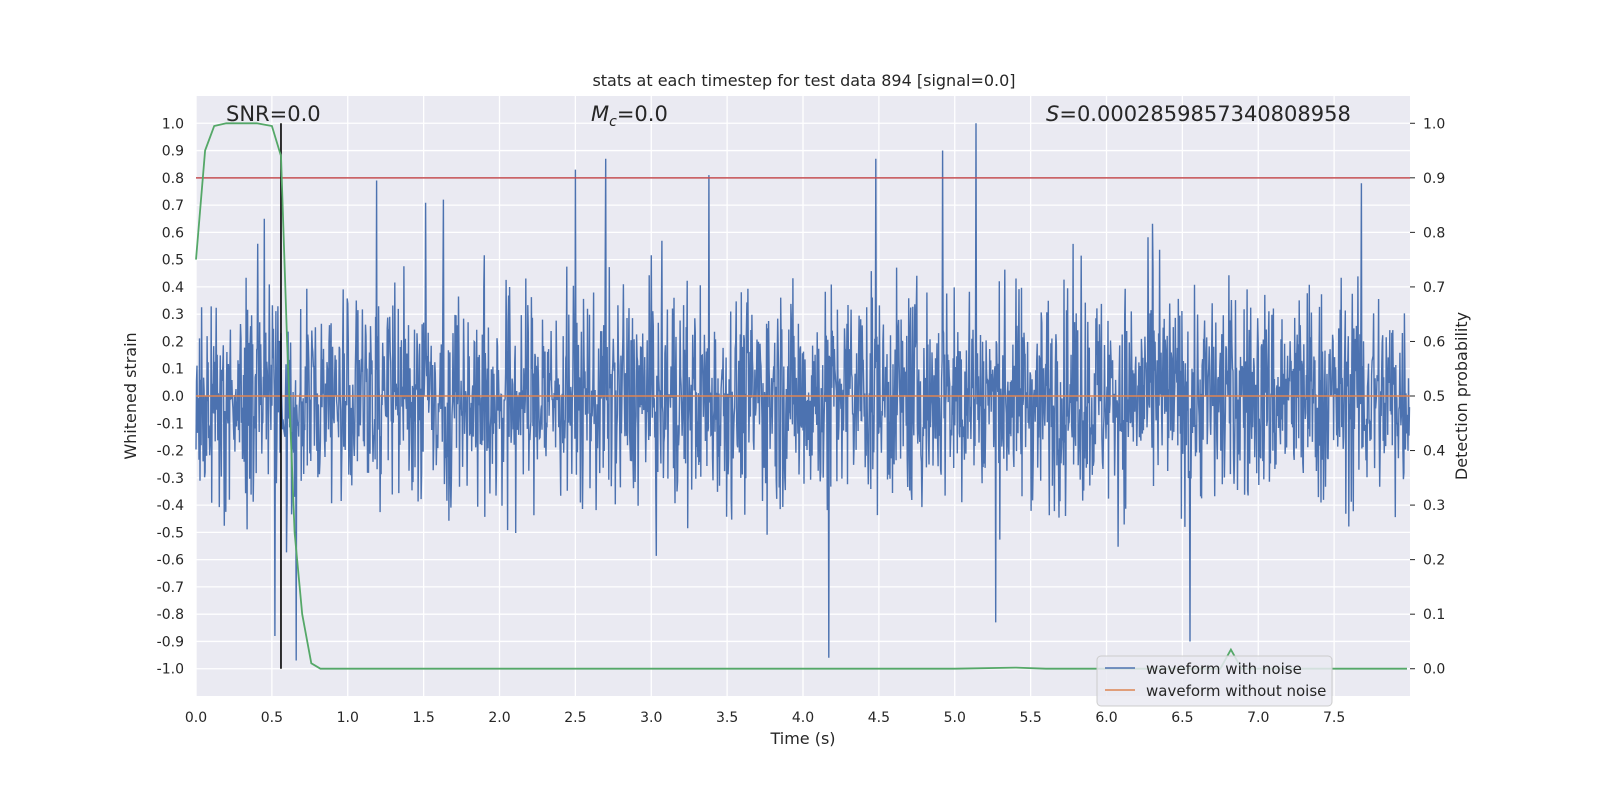  What do you see at coordinates (173, 288) in the screenshot?
I see `y-tick-label: 0.4` at bounding box center [173, 288].